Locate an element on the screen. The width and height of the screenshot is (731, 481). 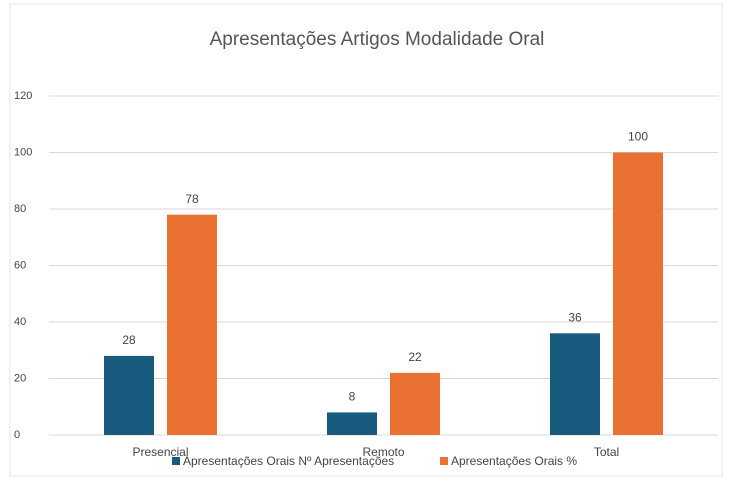
y-tick-label: 100 is located at coordinates (23, 152).